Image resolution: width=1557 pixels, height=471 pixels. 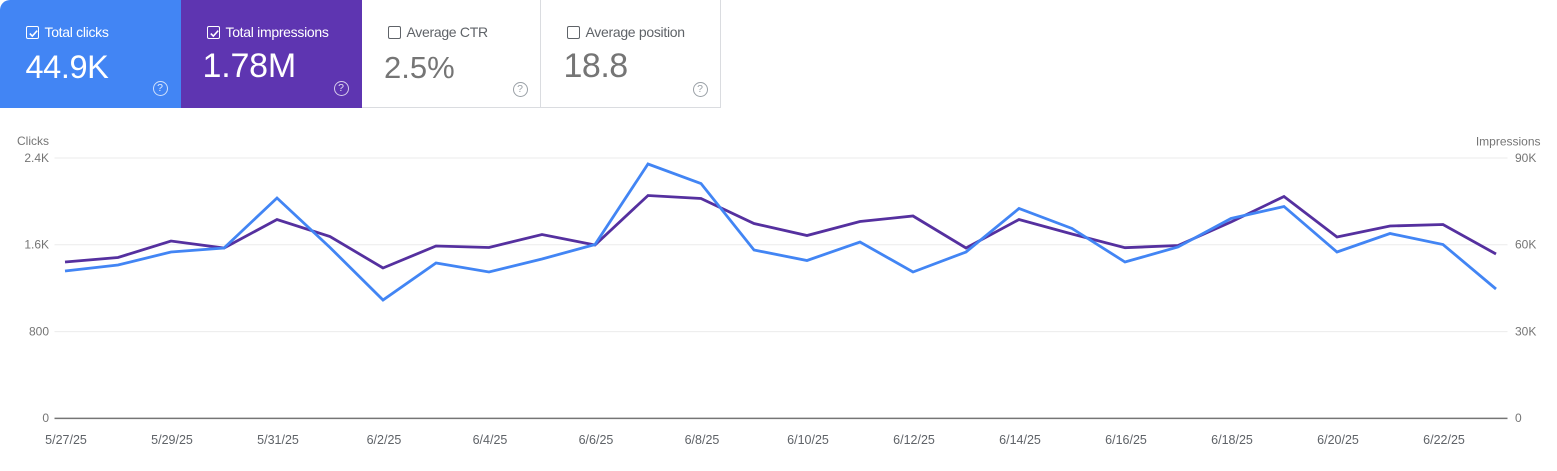 I want to click on svg-text: Impressions, so click(x=1508, y=142).